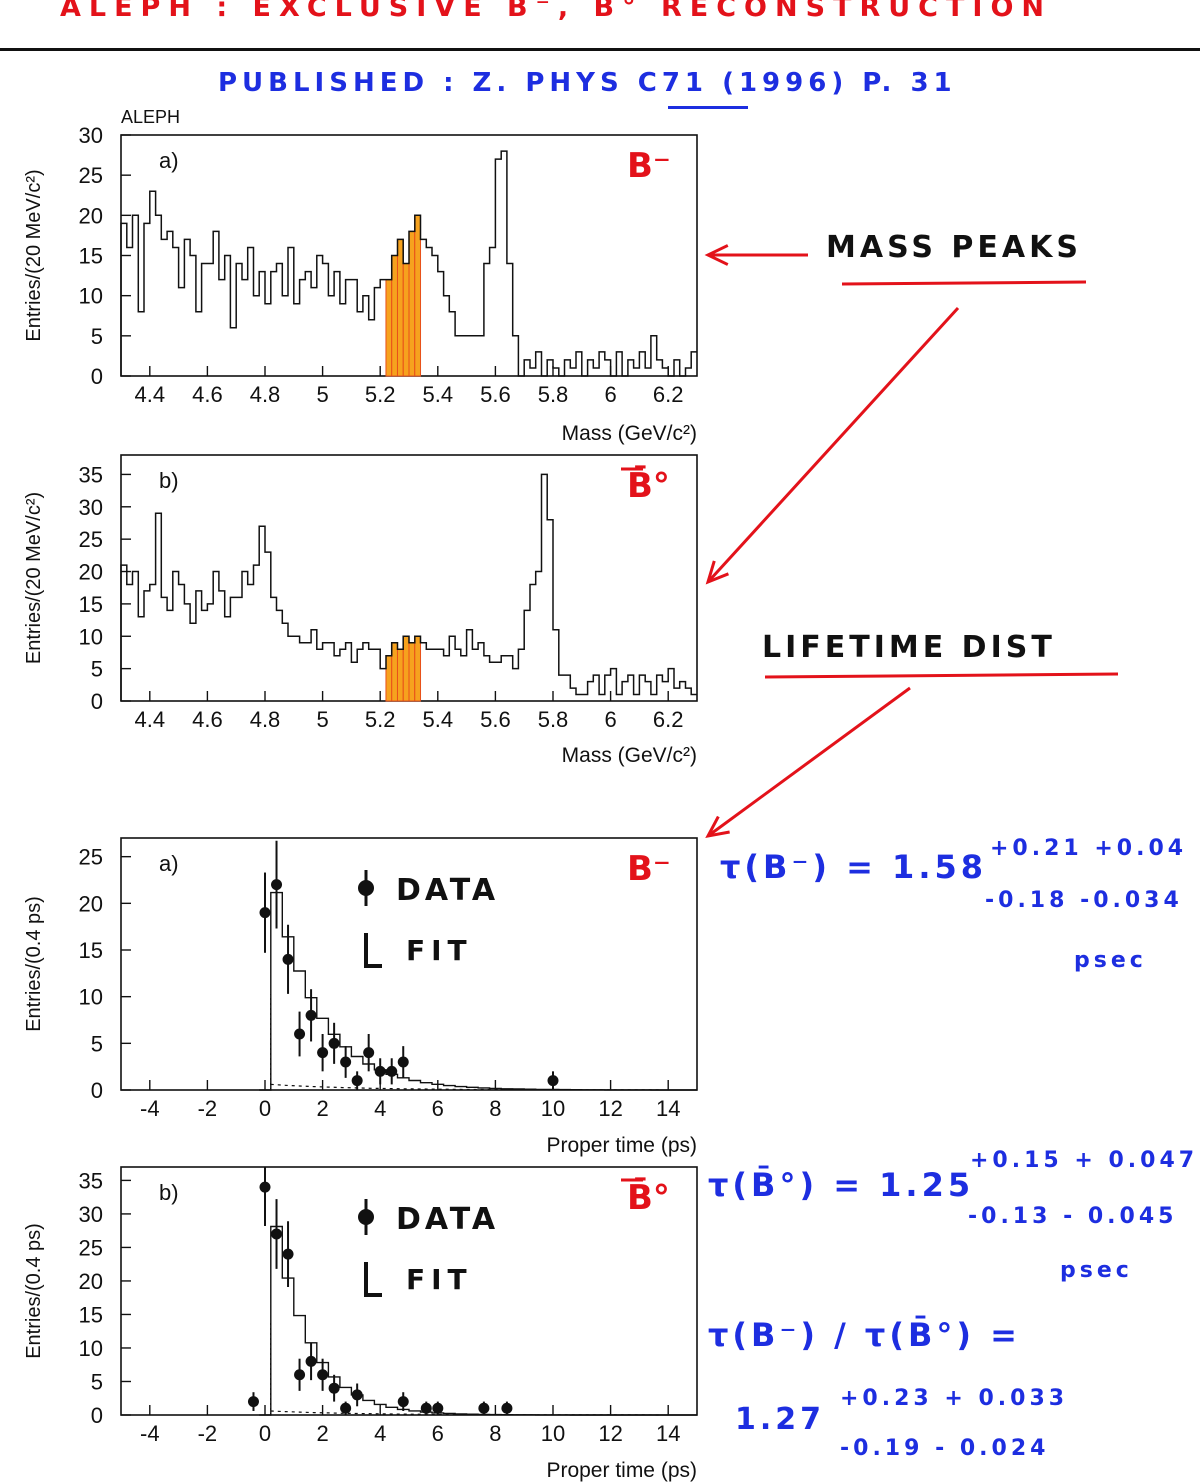 The height and width of the screenshot is (1483, 1200). I want to click on legend-data-text: DATA, so click(447, 1219).